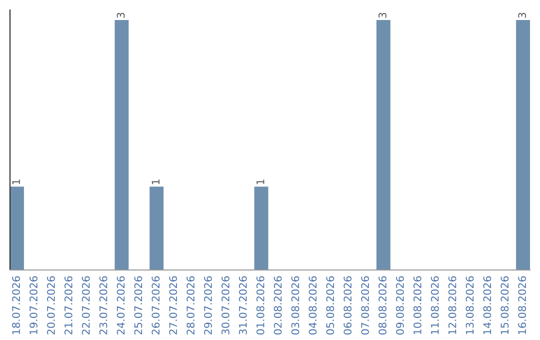 This screenshot has width=540, height=340. What do you see at coordinates (103, 305) in the screenshot?
I see `x-tick-label: 23.07.2026` at bounding box center [103, 305].